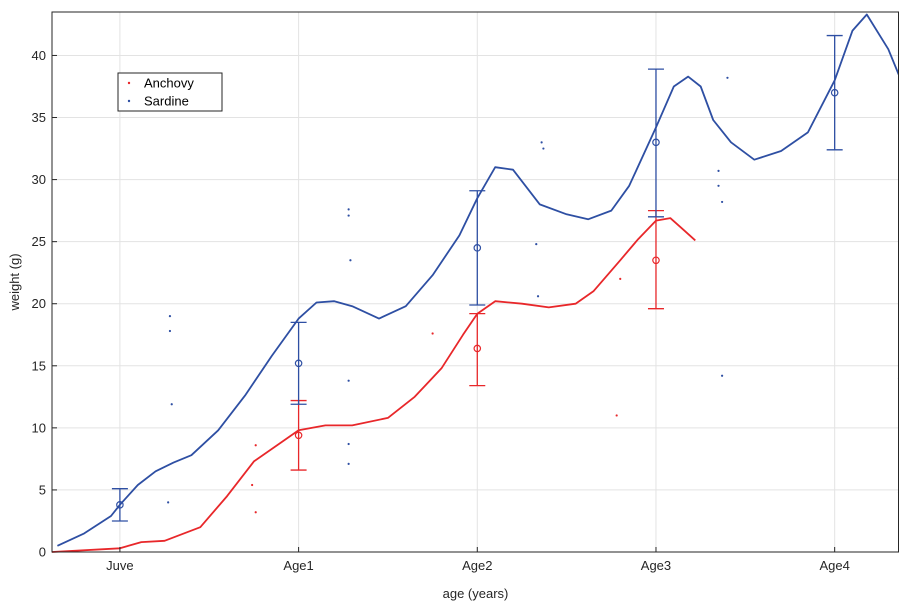 The width and height of the screenshot is (899, 603). Describe the element at coordinates (42, 489) in the screenshot. I see `y-tick-label: 5` at that location.